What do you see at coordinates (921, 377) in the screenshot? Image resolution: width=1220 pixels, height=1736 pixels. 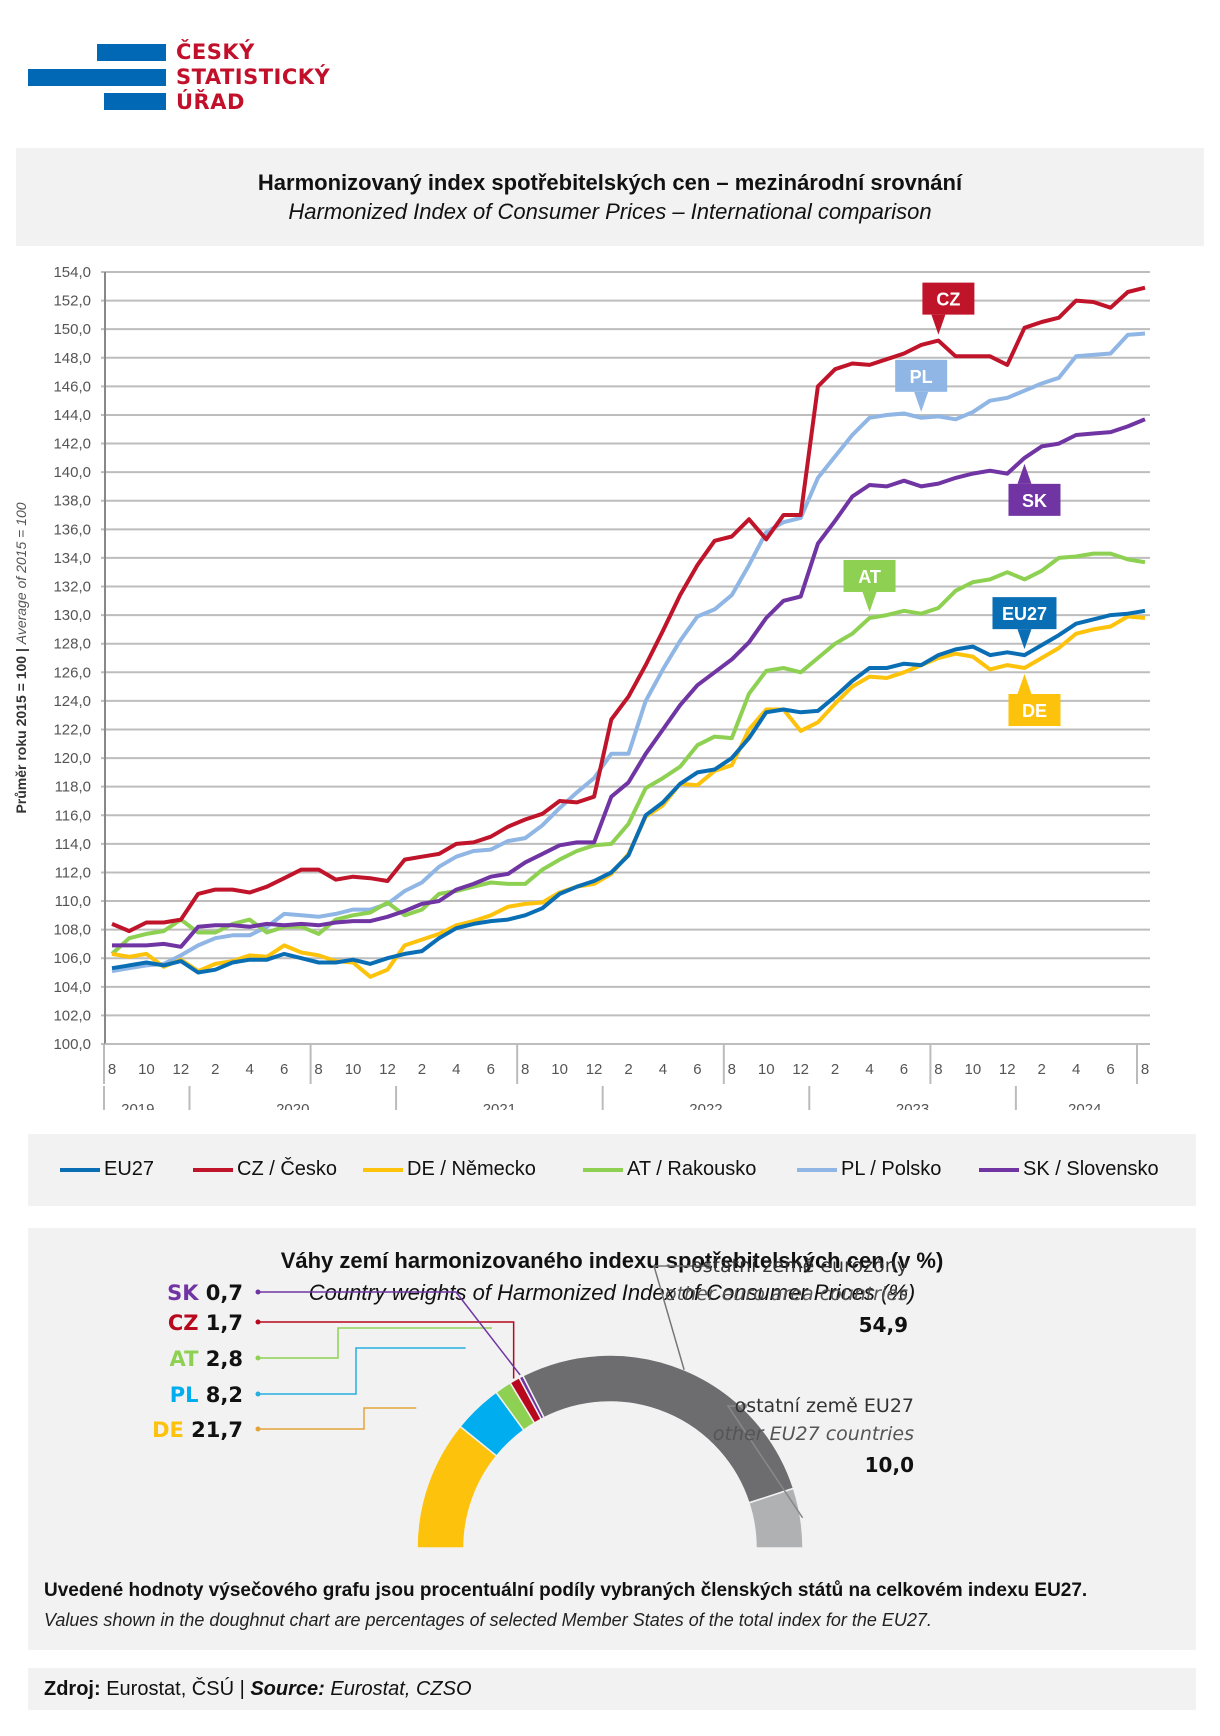 I see `tag-label: PL` at bounding box center [921, 377].